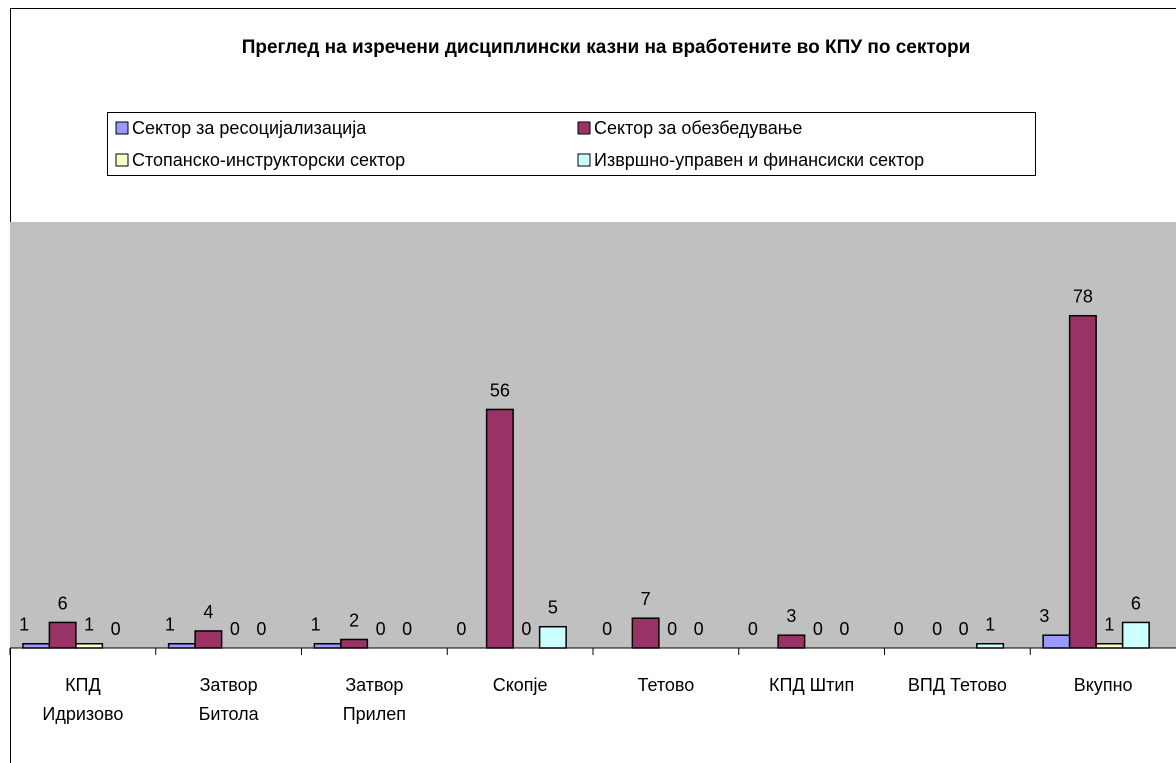  I want to click on value-label: 4, so click(208, 612).